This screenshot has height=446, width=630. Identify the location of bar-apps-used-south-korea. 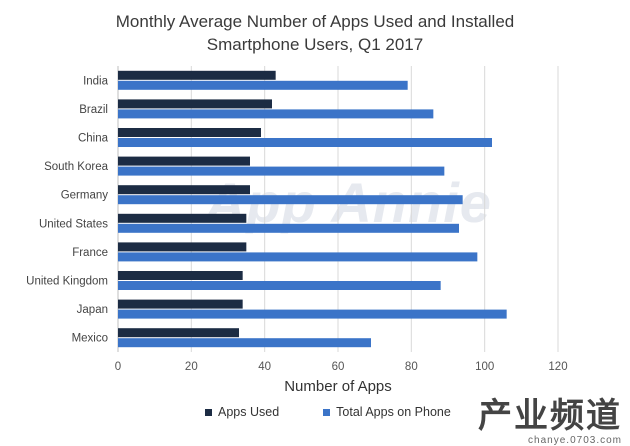
(184, 161).